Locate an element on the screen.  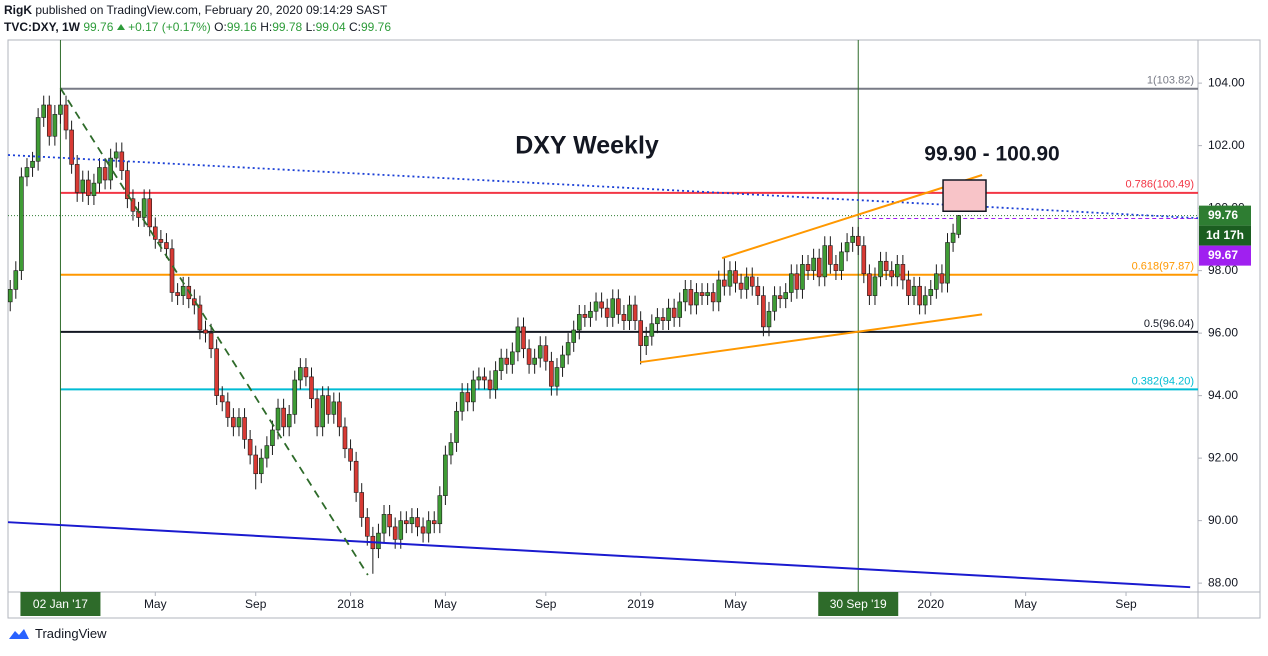
x-tick-label: 2019 is located at coordinates (640, 604).